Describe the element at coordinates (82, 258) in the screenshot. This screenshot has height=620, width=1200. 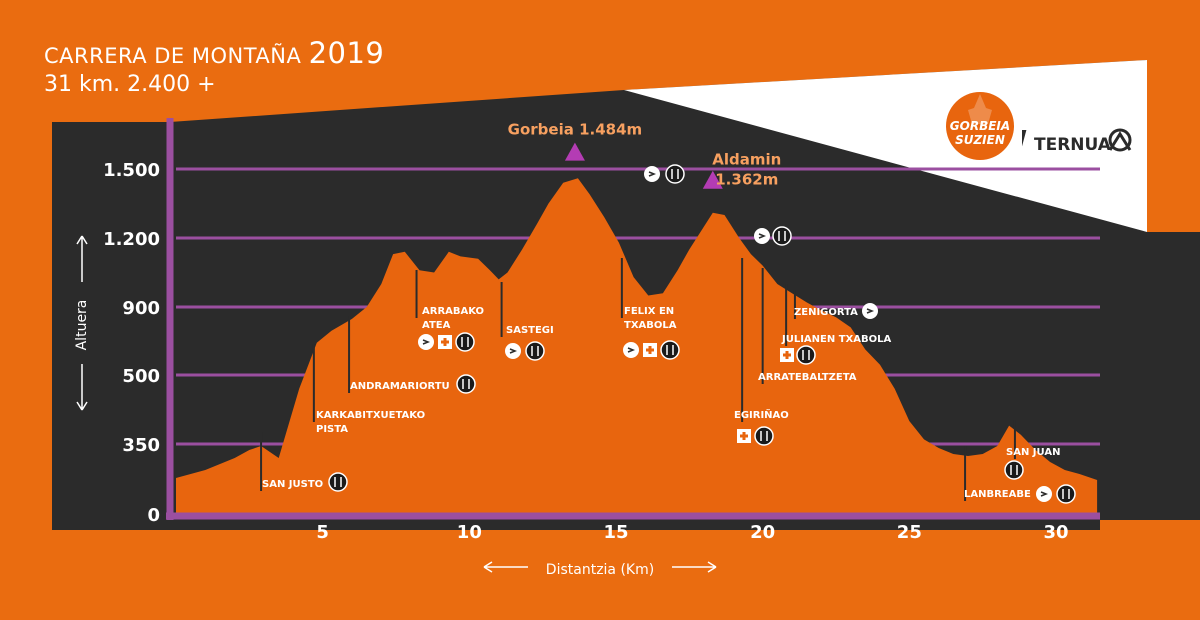
I see `up-arrow-icon` at that location.